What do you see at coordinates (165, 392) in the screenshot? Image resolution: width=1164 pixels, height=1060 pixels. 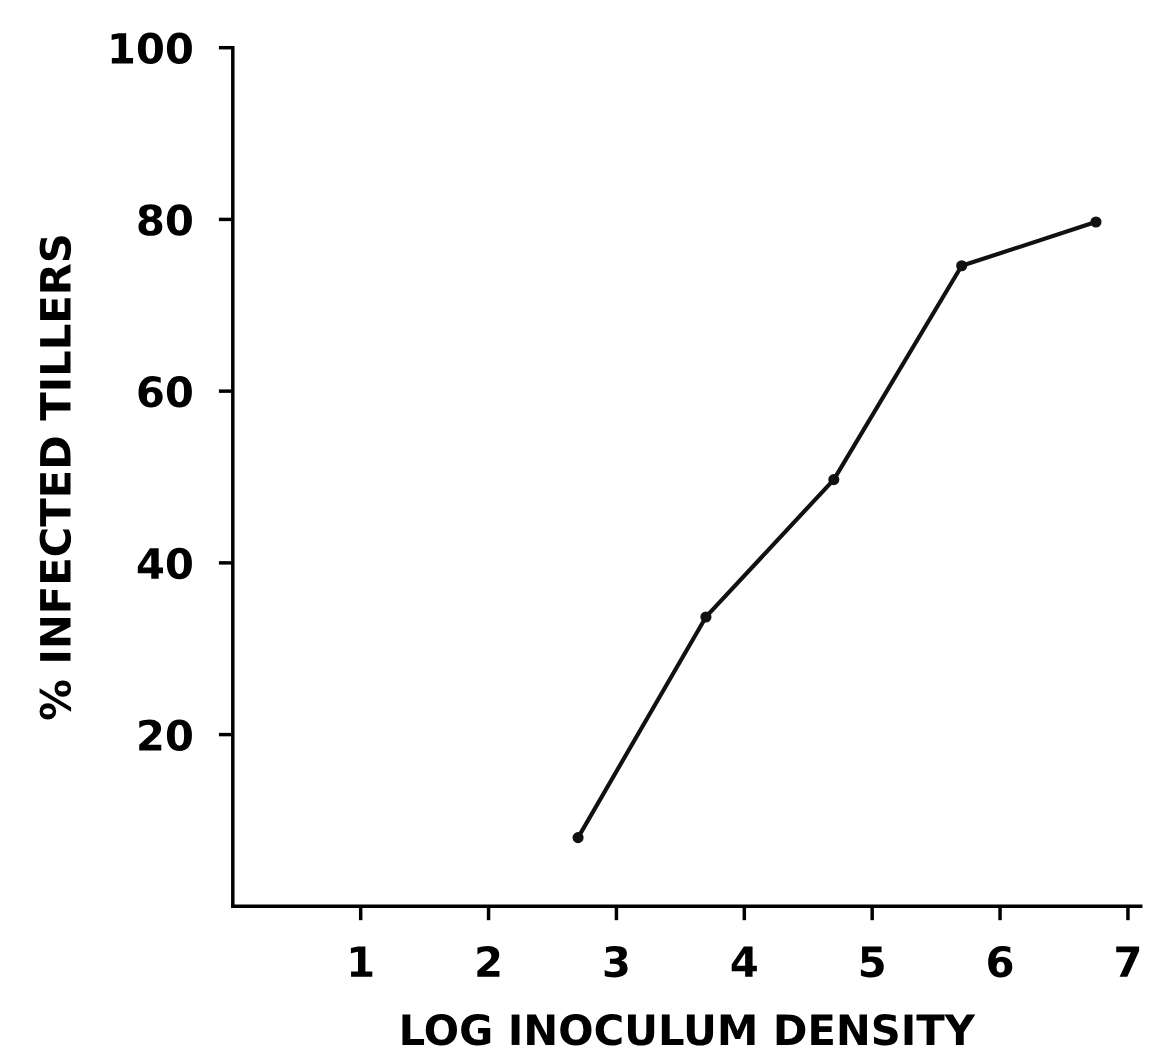 I see `y-tick-label: 60` at bounding box center [165, 392].